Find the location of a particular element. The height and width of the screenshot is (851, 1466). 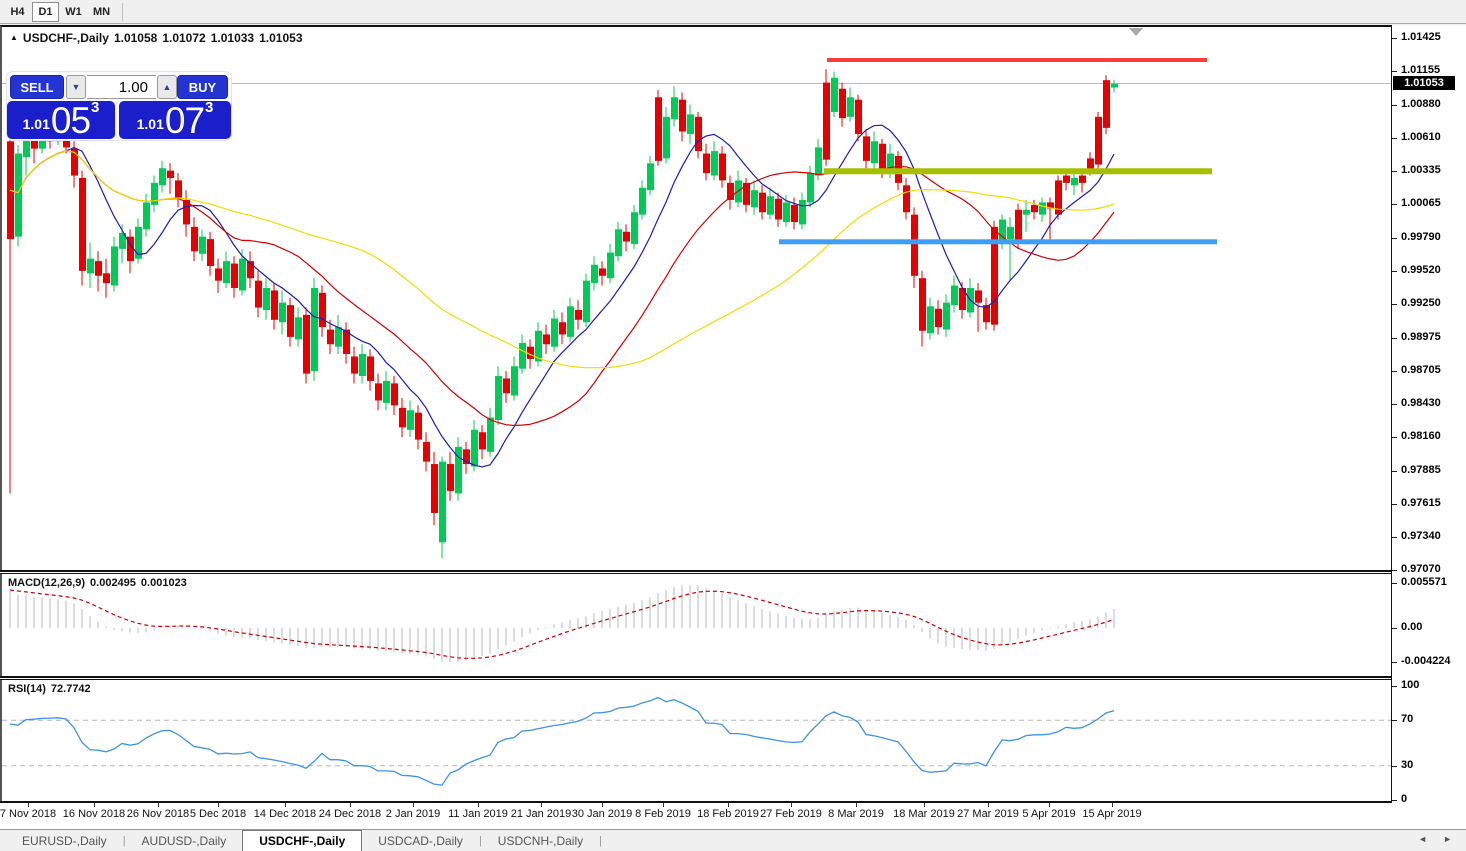

date-axis-label: 16 Nov 2018 is located at coordinates (94, 814).